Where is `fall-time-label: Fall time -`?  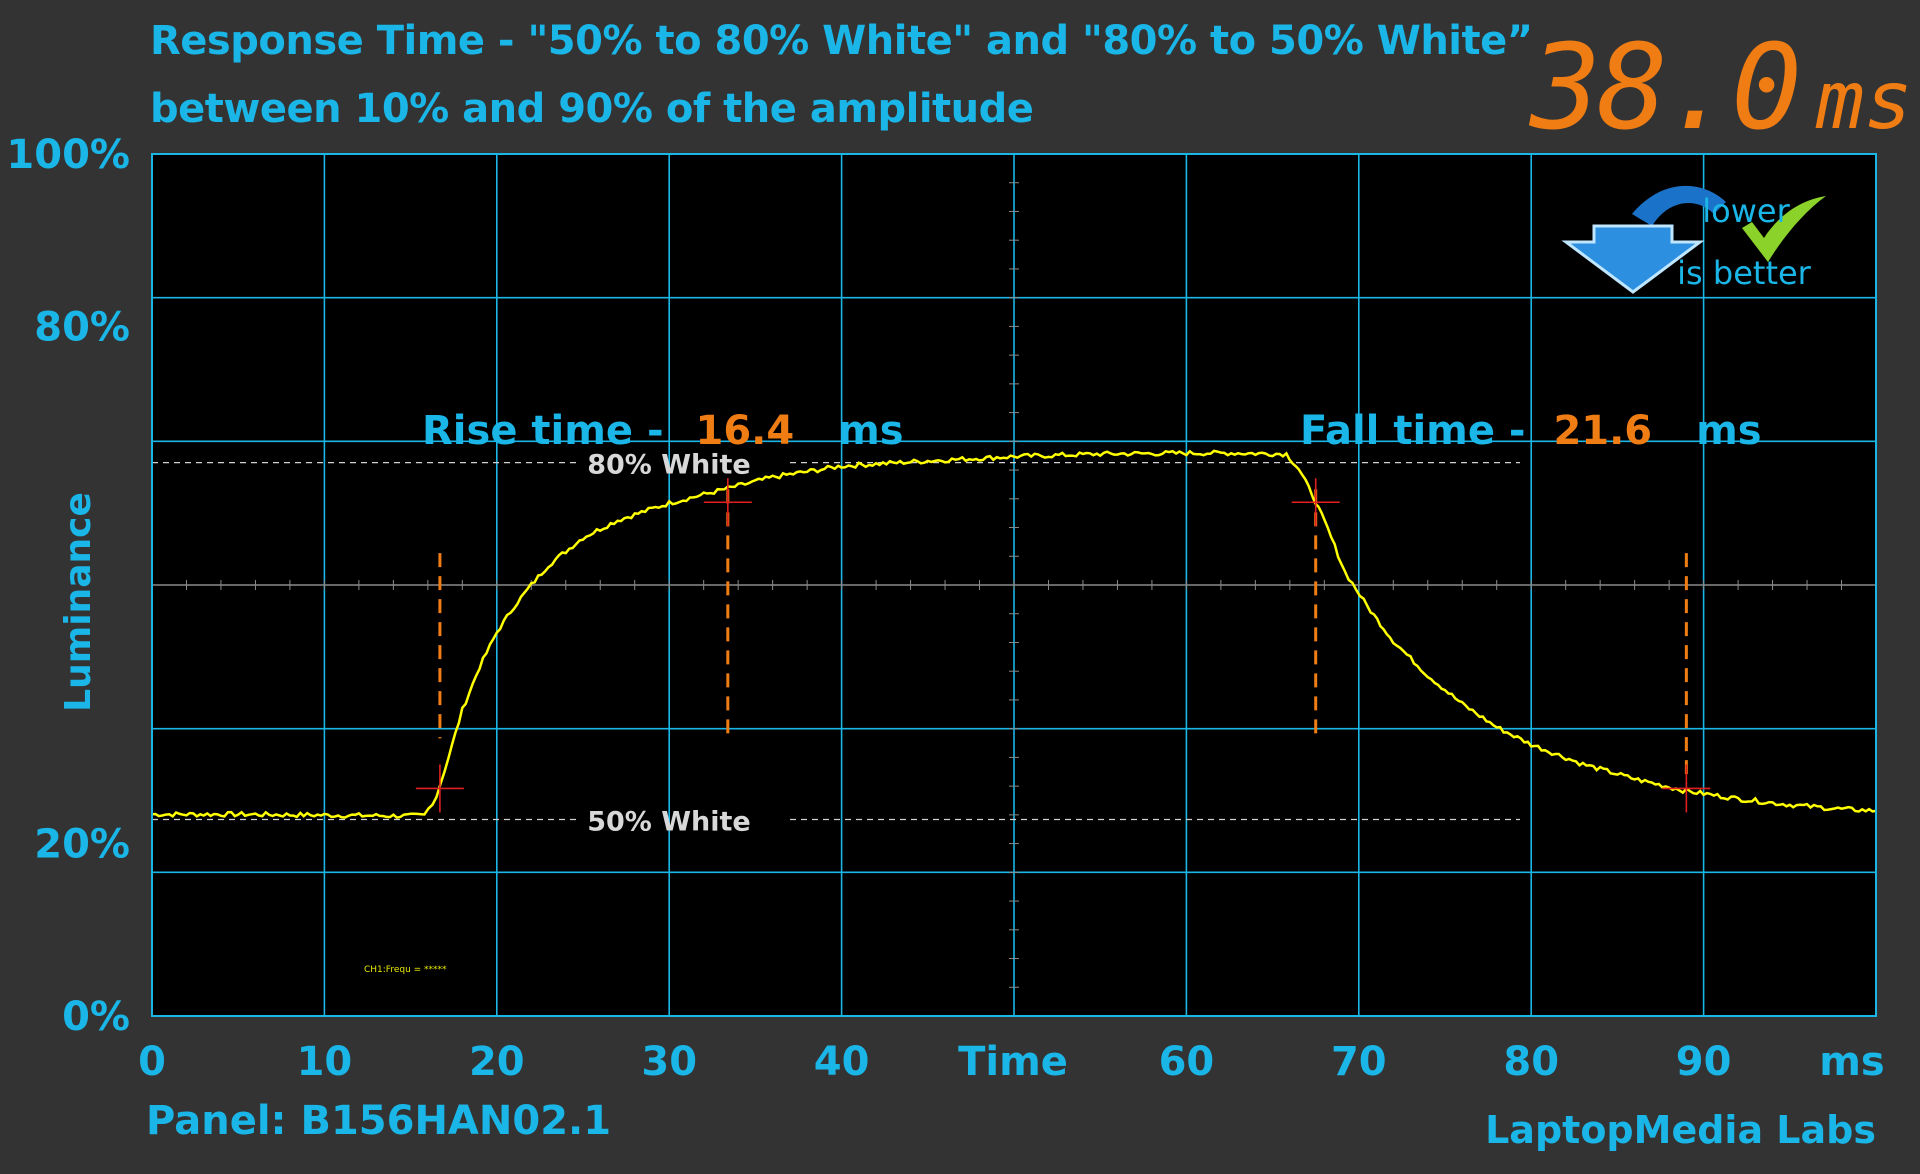
fall-time-label: Fall time - is located at coordinates (1413, 431).